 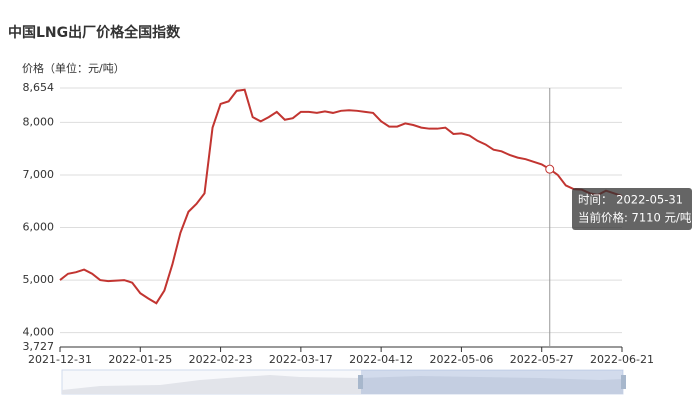 I want to click on hover-point, so click(x=550, y=169).